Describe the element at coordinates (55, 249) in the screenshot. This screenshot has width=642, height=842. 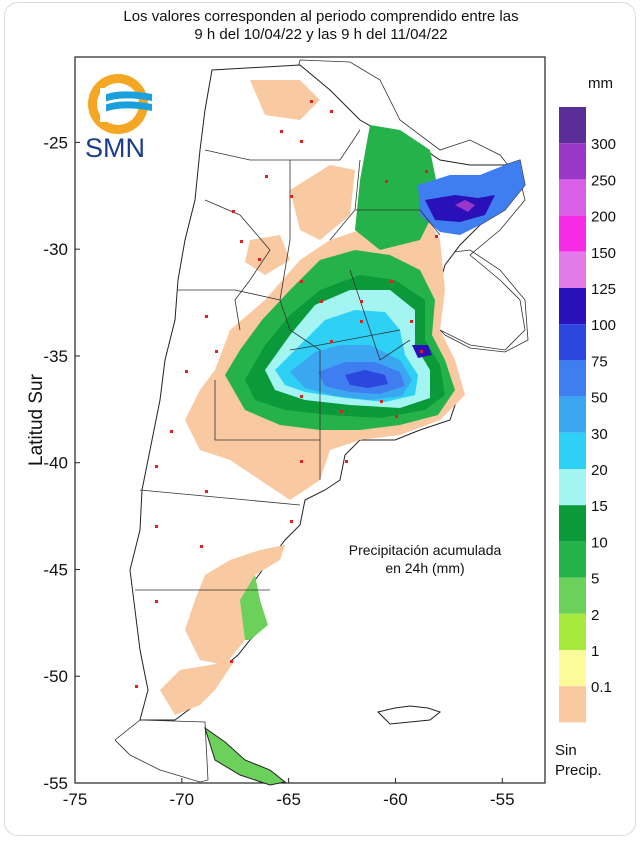
I see `y-tick-label: -30` at that location.